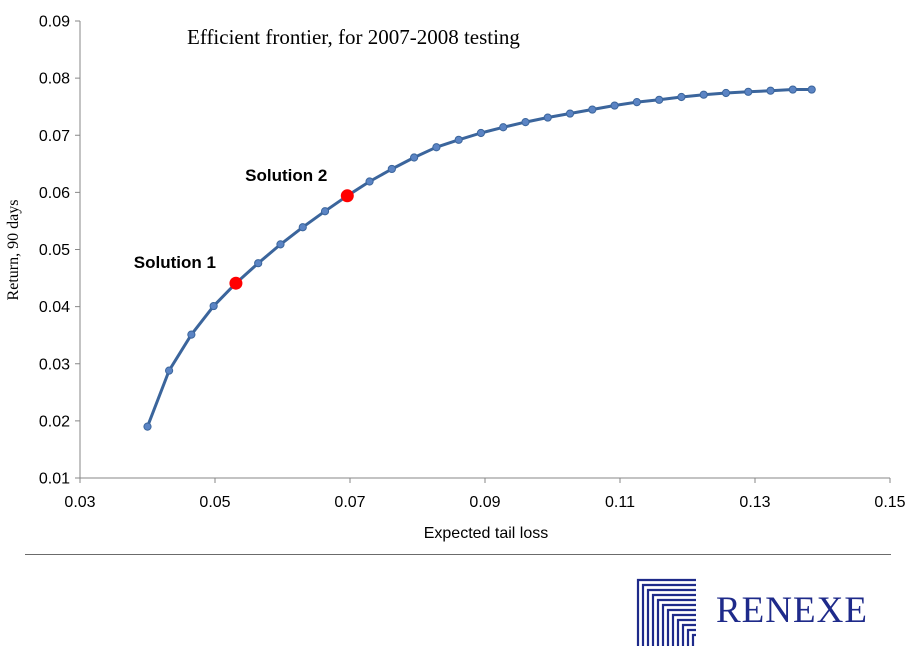  What do you see at coordinates (54, 364) in the screenshot?
I see `y-tick-label: 0.03` at bounding box center [54, 364].